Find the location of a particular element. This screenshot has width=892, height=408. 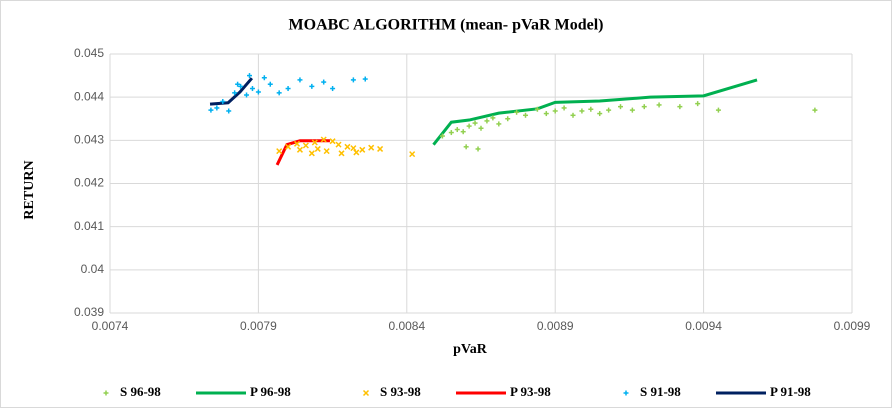

legend-label: P 93-98 is located at coordinates (530, 391).